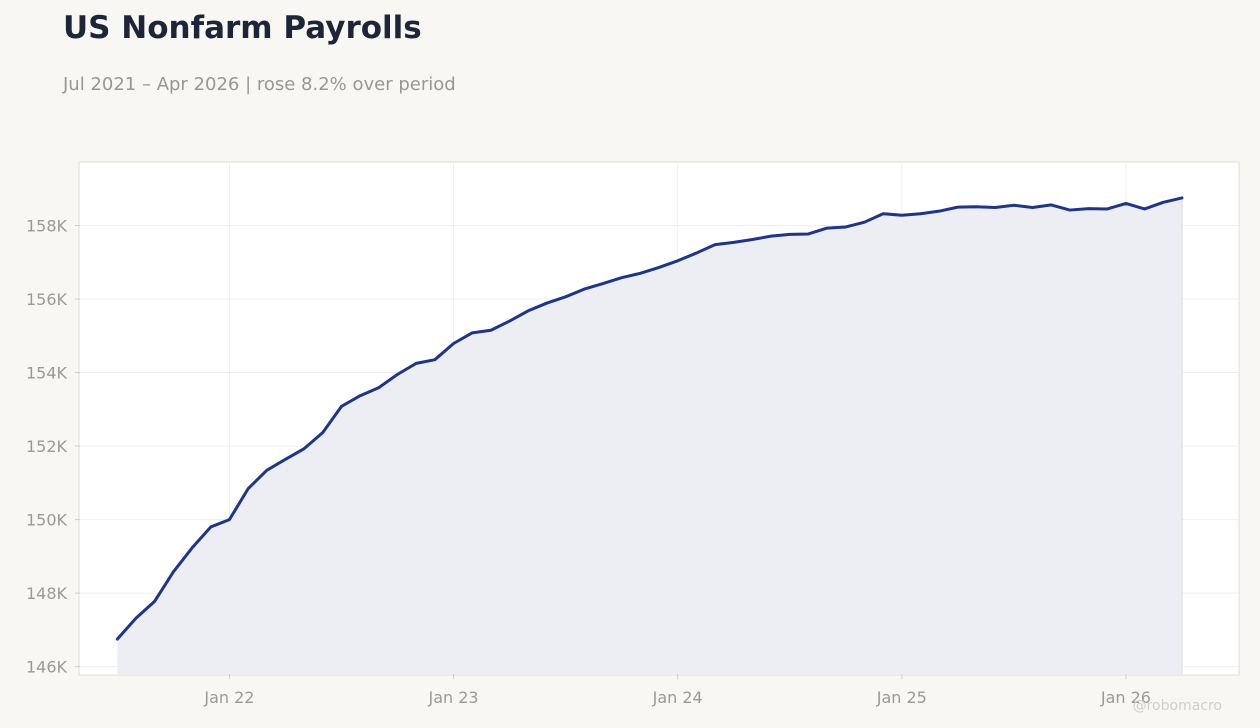 This screenshot has width=1260, height=728. What do you see at coordinates (228, 697) in the screenshot?
I see `x-tick-label: Jan 22` at bounding box center [228, 697].